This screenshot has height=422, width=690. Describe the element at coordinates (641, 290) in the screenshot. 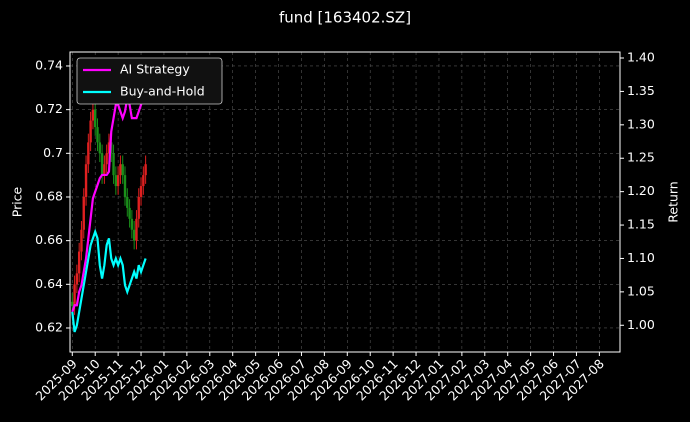

I see `y2-tick-label: 1.05` at that location.